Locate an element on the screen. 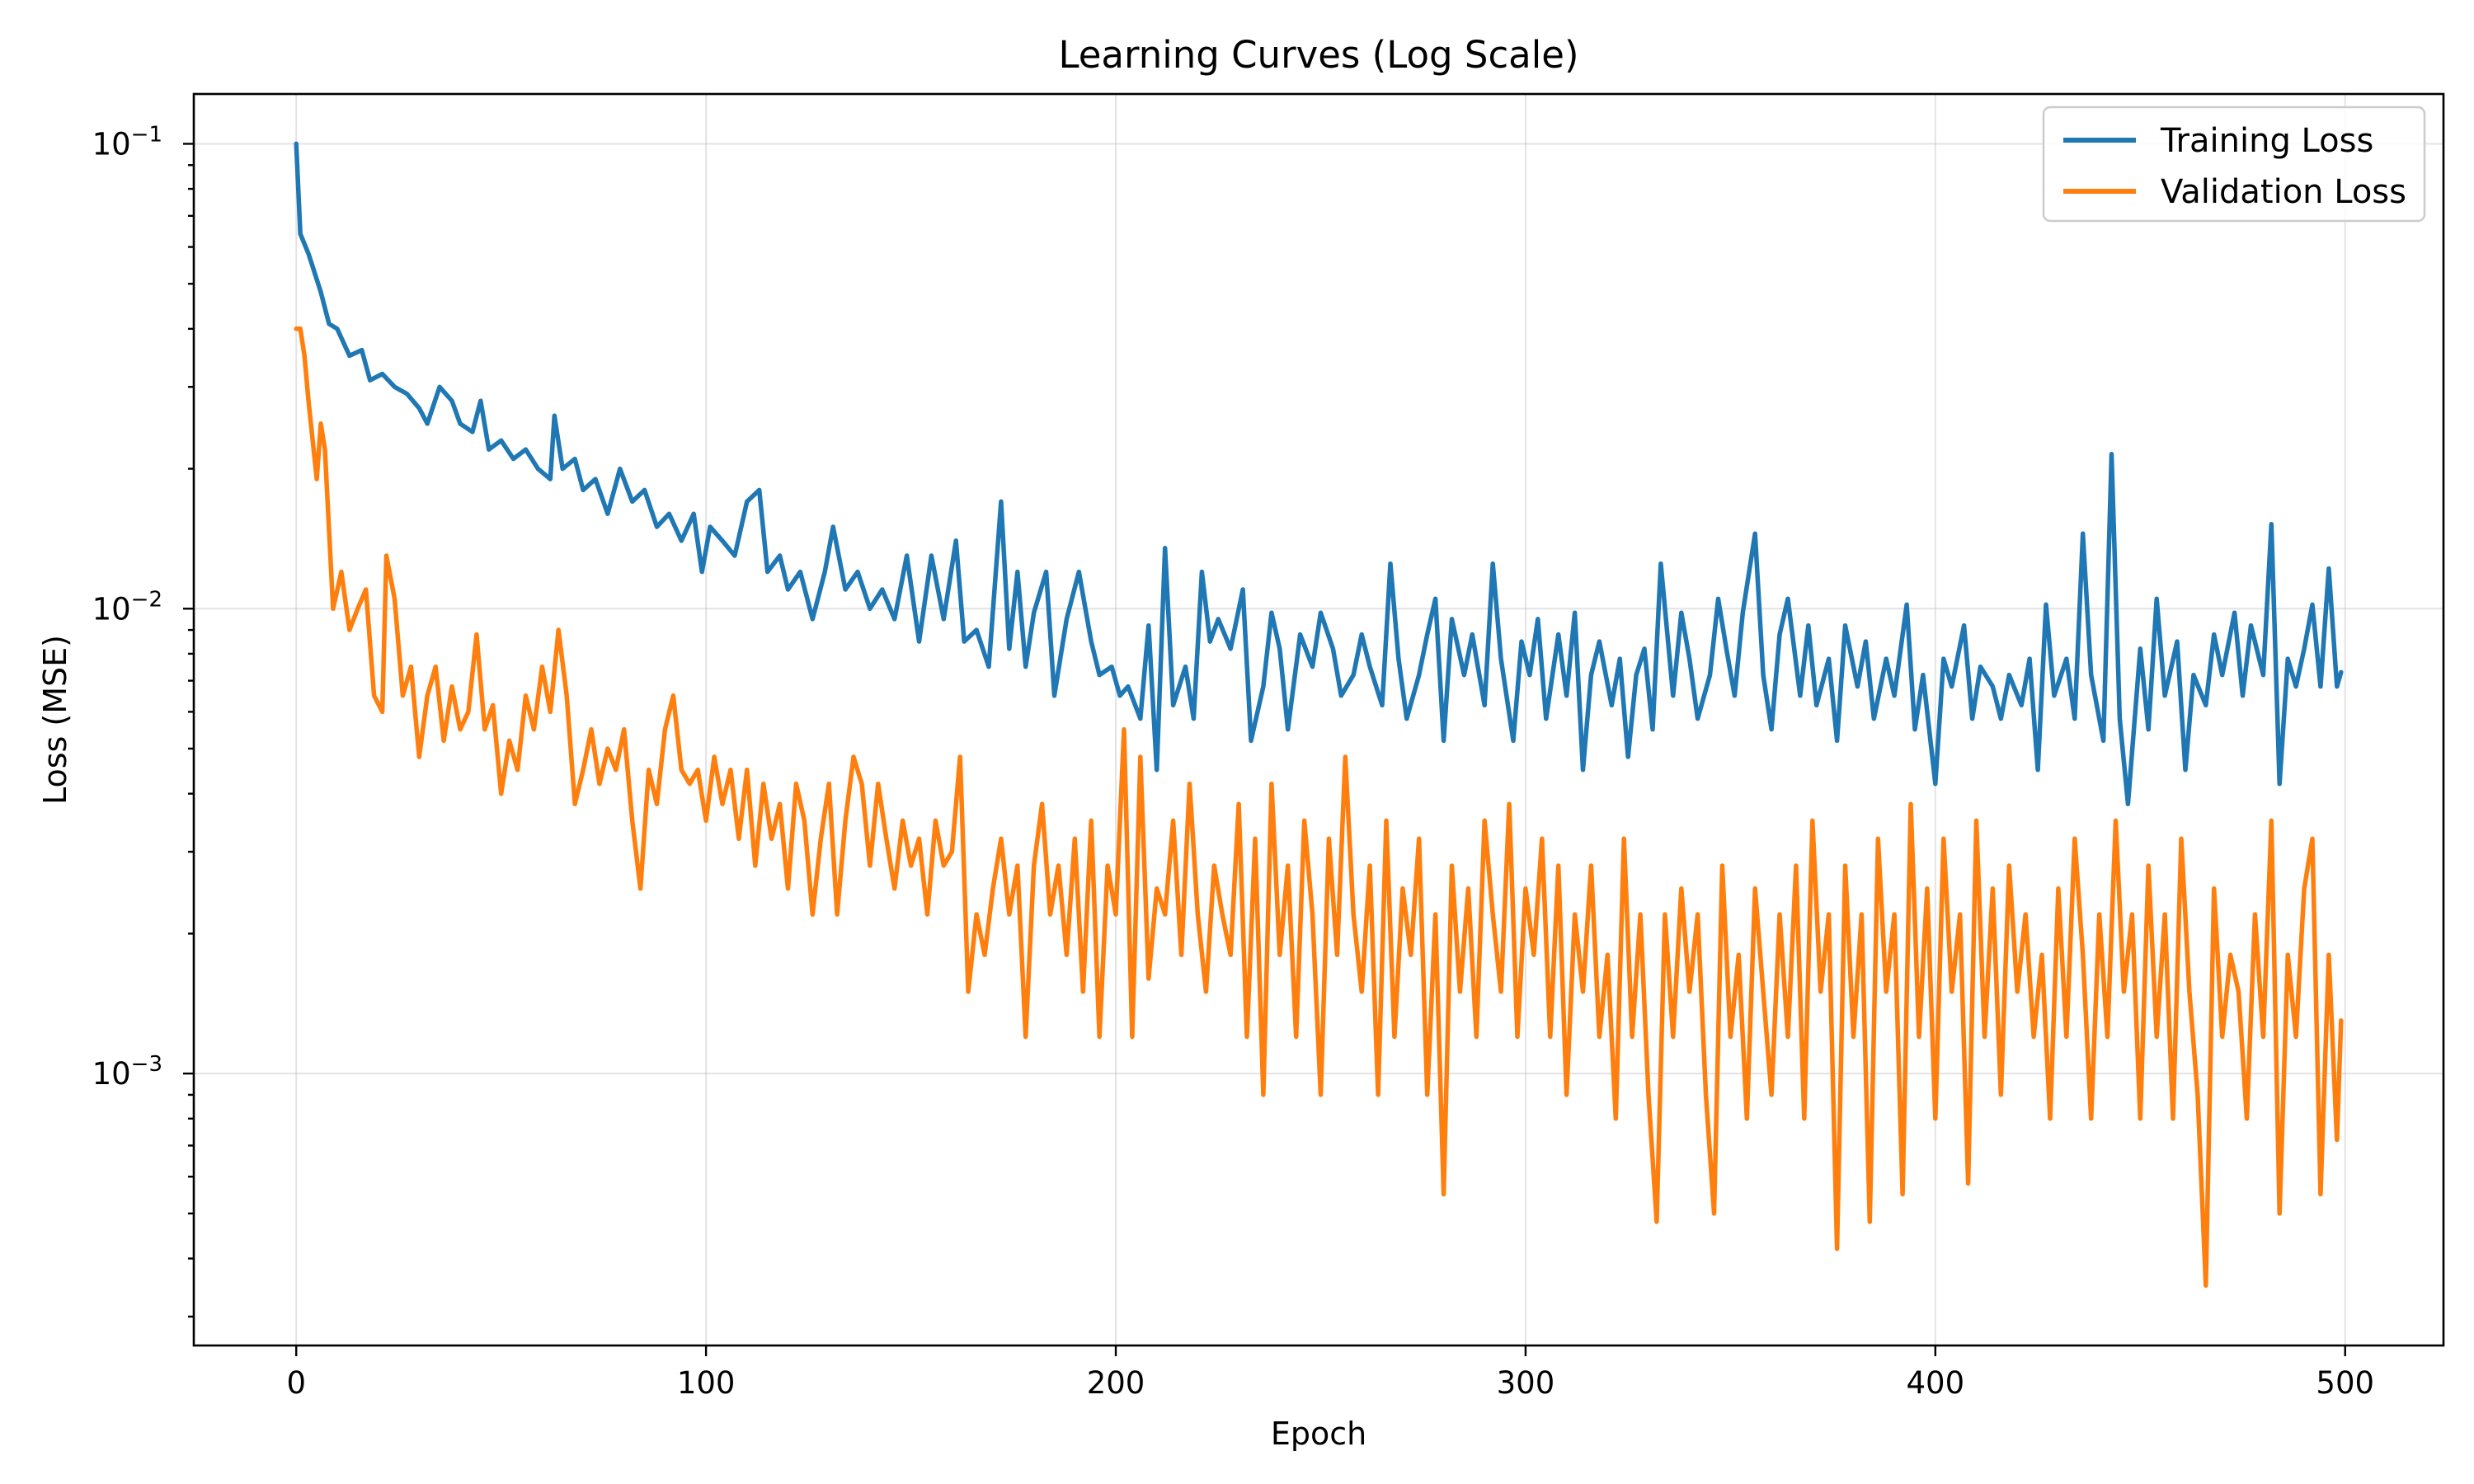 This screenshot has height=1484, width=2474. legend: Training Loss Validation Loss is located at coordinates (2234, 164).